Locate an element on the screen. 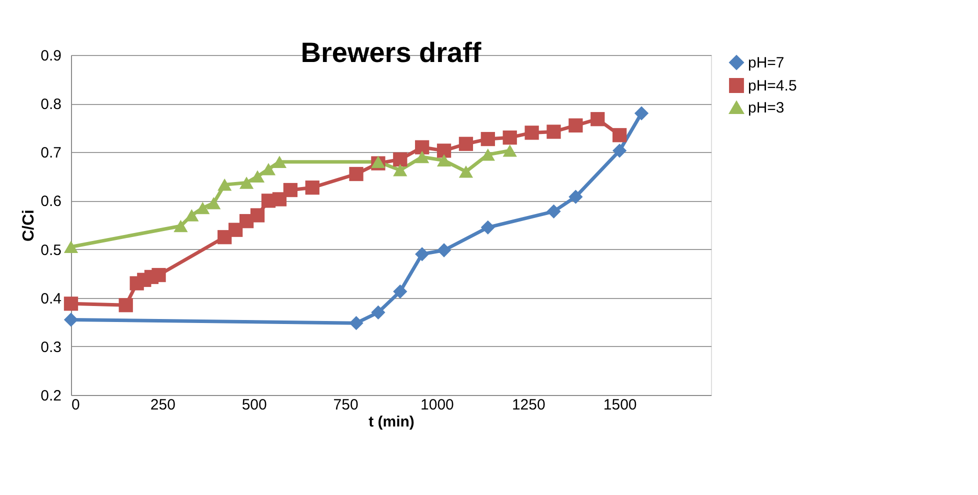 The width and height of the screenshot is (978, 495). y-tick-label: 0.9 is located at coordinates (51, 56).